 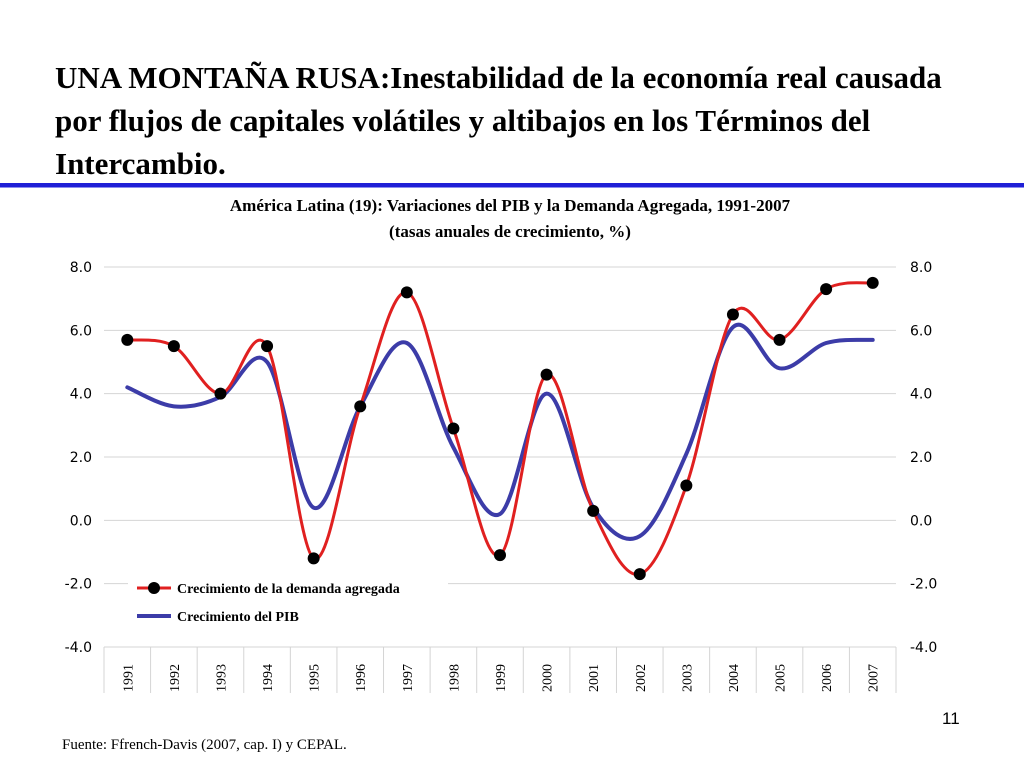 I want to click on x-tick-label: 1991, so click(x=128, y=678).